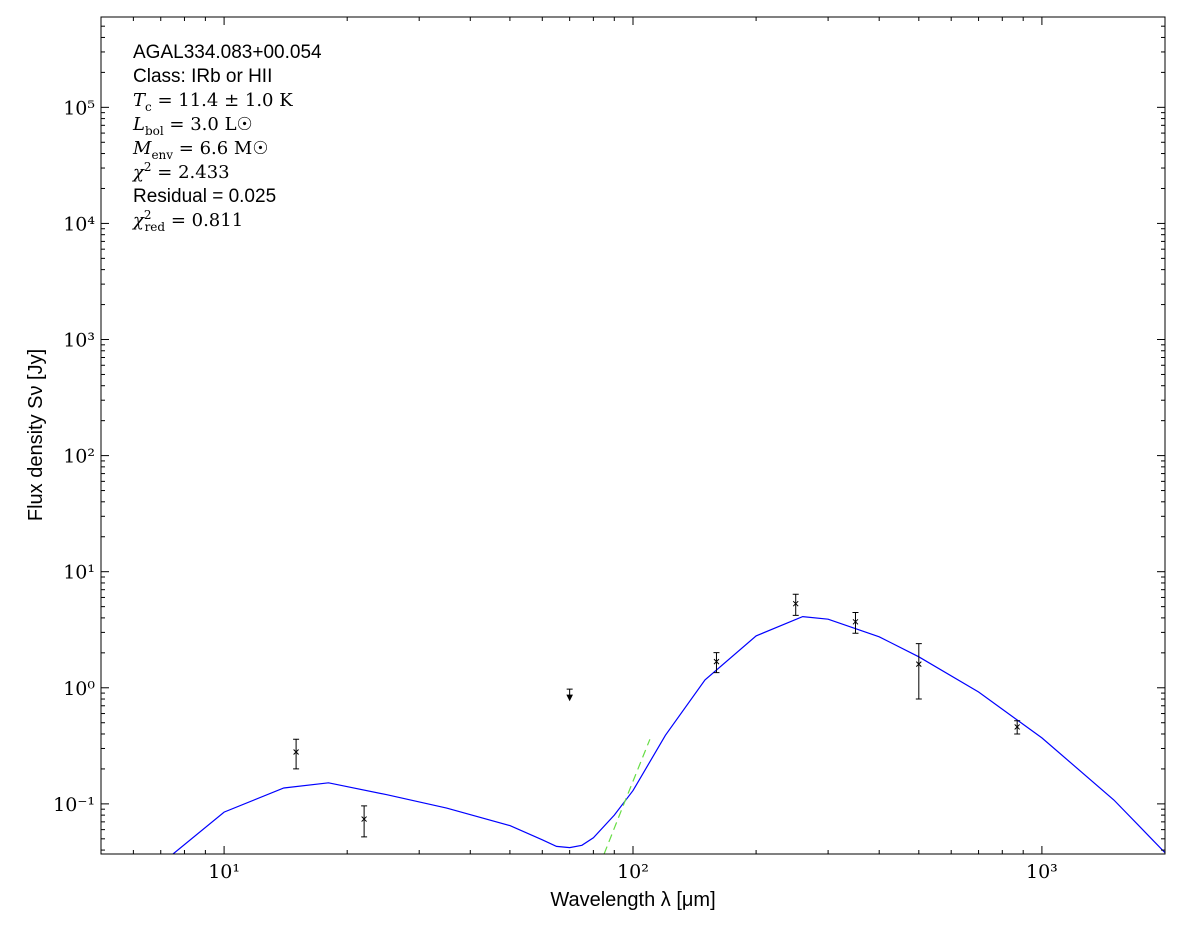  Describe the element at coordinates (220, 148) in the screenshot. I see `annotation-value: = 6.6 M☉` at that location.